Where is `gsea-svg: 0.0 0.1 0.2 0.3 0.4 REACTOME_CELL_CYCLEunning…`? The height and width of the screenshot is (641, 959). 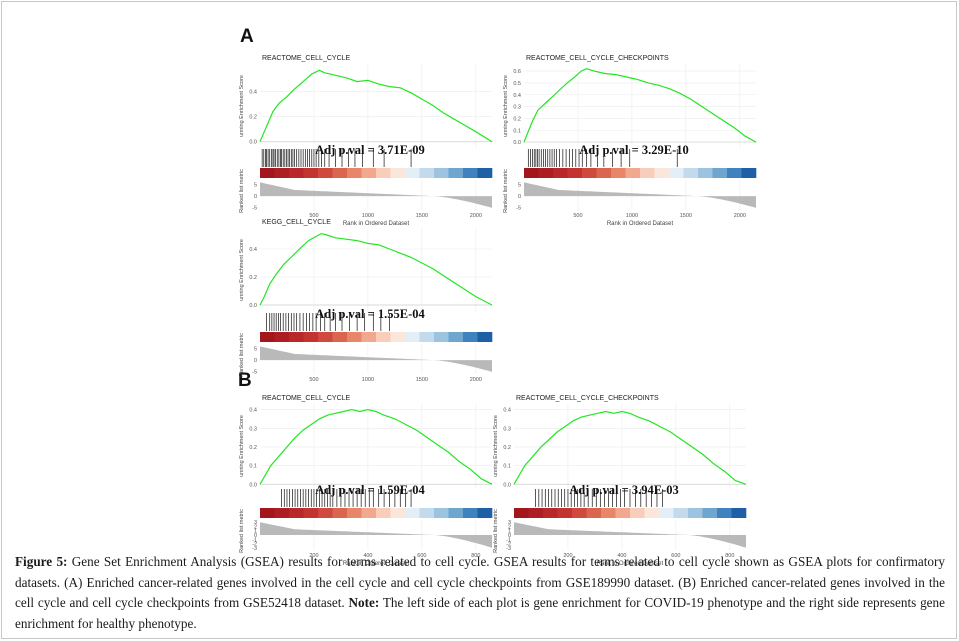
gsea-svg: 0.0 0.1 0.2 0.3 0.4 REACTOME_CELL_CYCLEunning… is located at coordinates (366, 481).